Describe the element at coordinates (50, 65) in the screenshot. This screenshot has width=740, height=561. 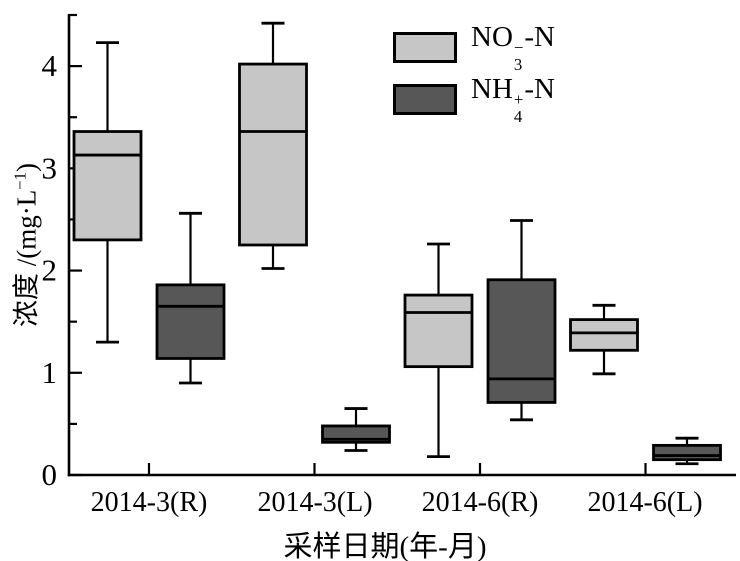
I see `y-tick-label: 4` at that location.